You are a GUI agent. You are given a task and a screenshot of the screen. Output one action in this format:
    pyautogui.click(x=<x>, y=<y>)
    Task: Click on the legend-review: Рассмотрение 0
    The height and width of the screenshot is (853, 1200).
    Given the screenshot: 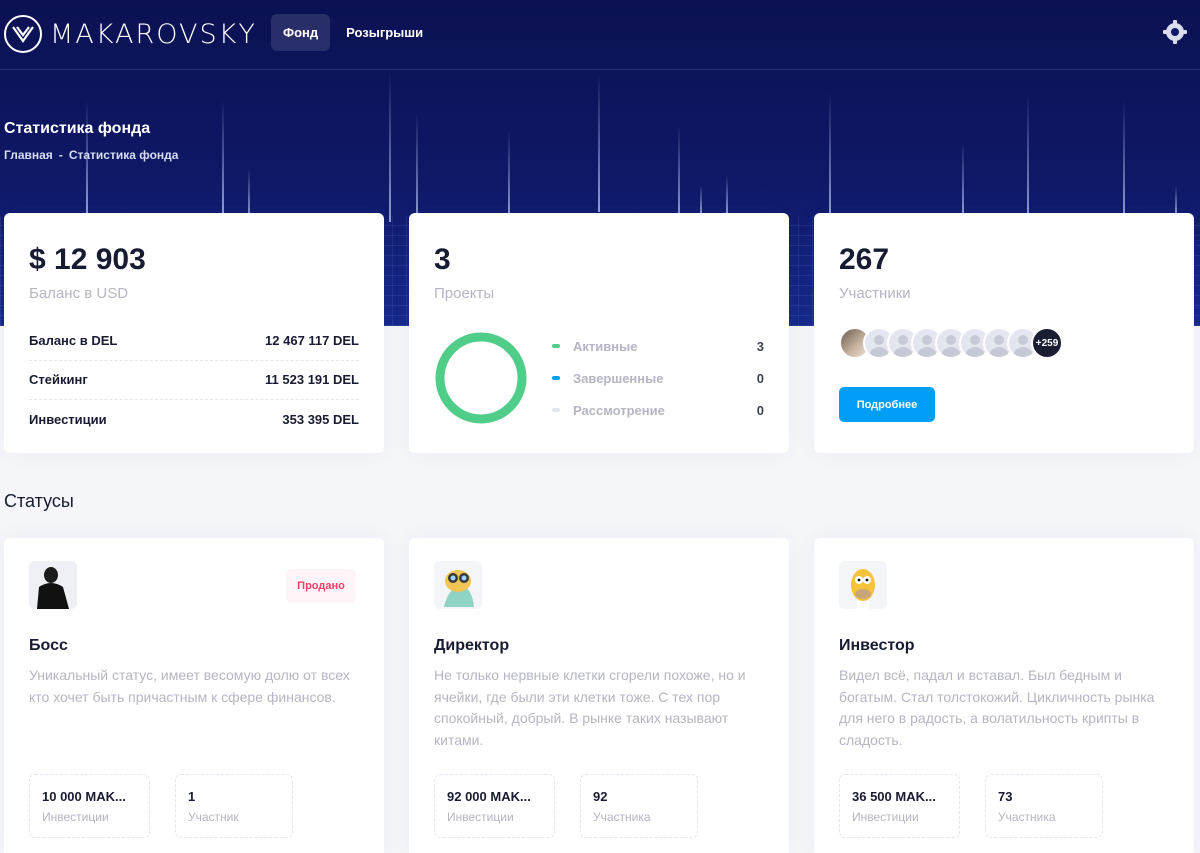 What is the action you would take?
    pyautogui.click(x=658, y=410)
    